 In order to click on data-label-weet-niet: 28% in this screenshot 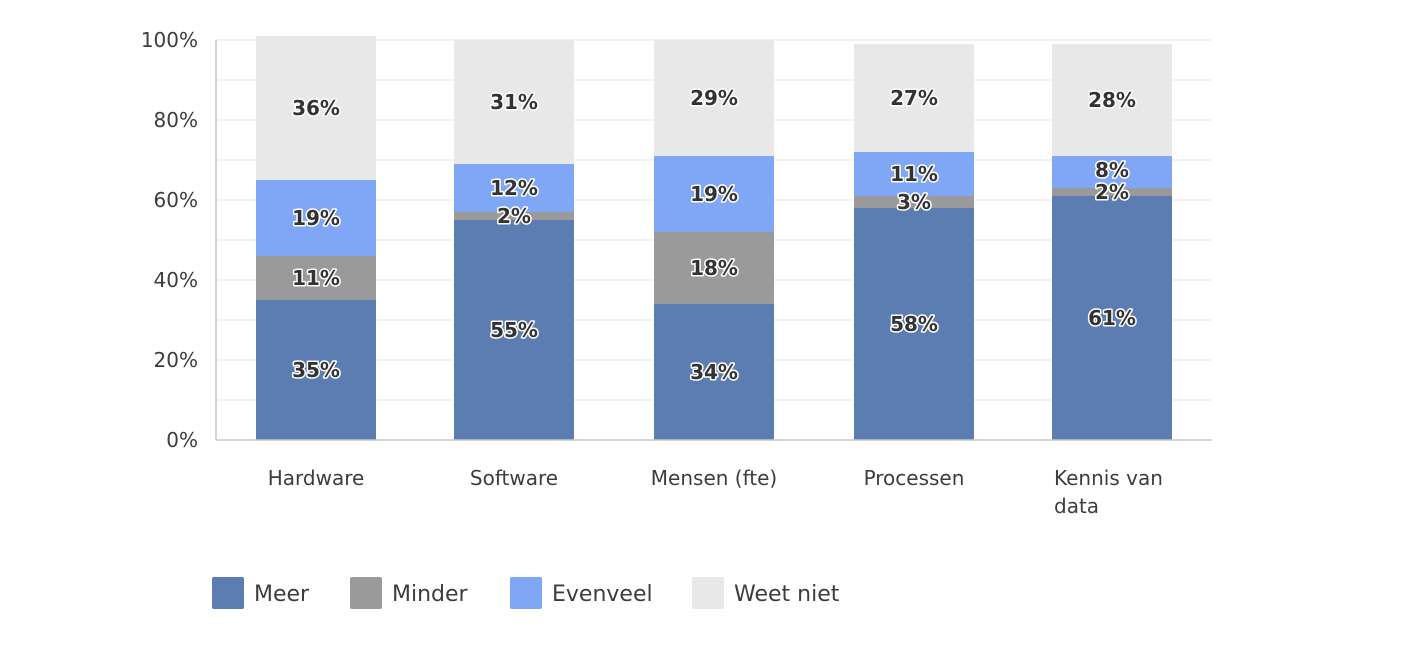, I will do `click(1112, 100)`.